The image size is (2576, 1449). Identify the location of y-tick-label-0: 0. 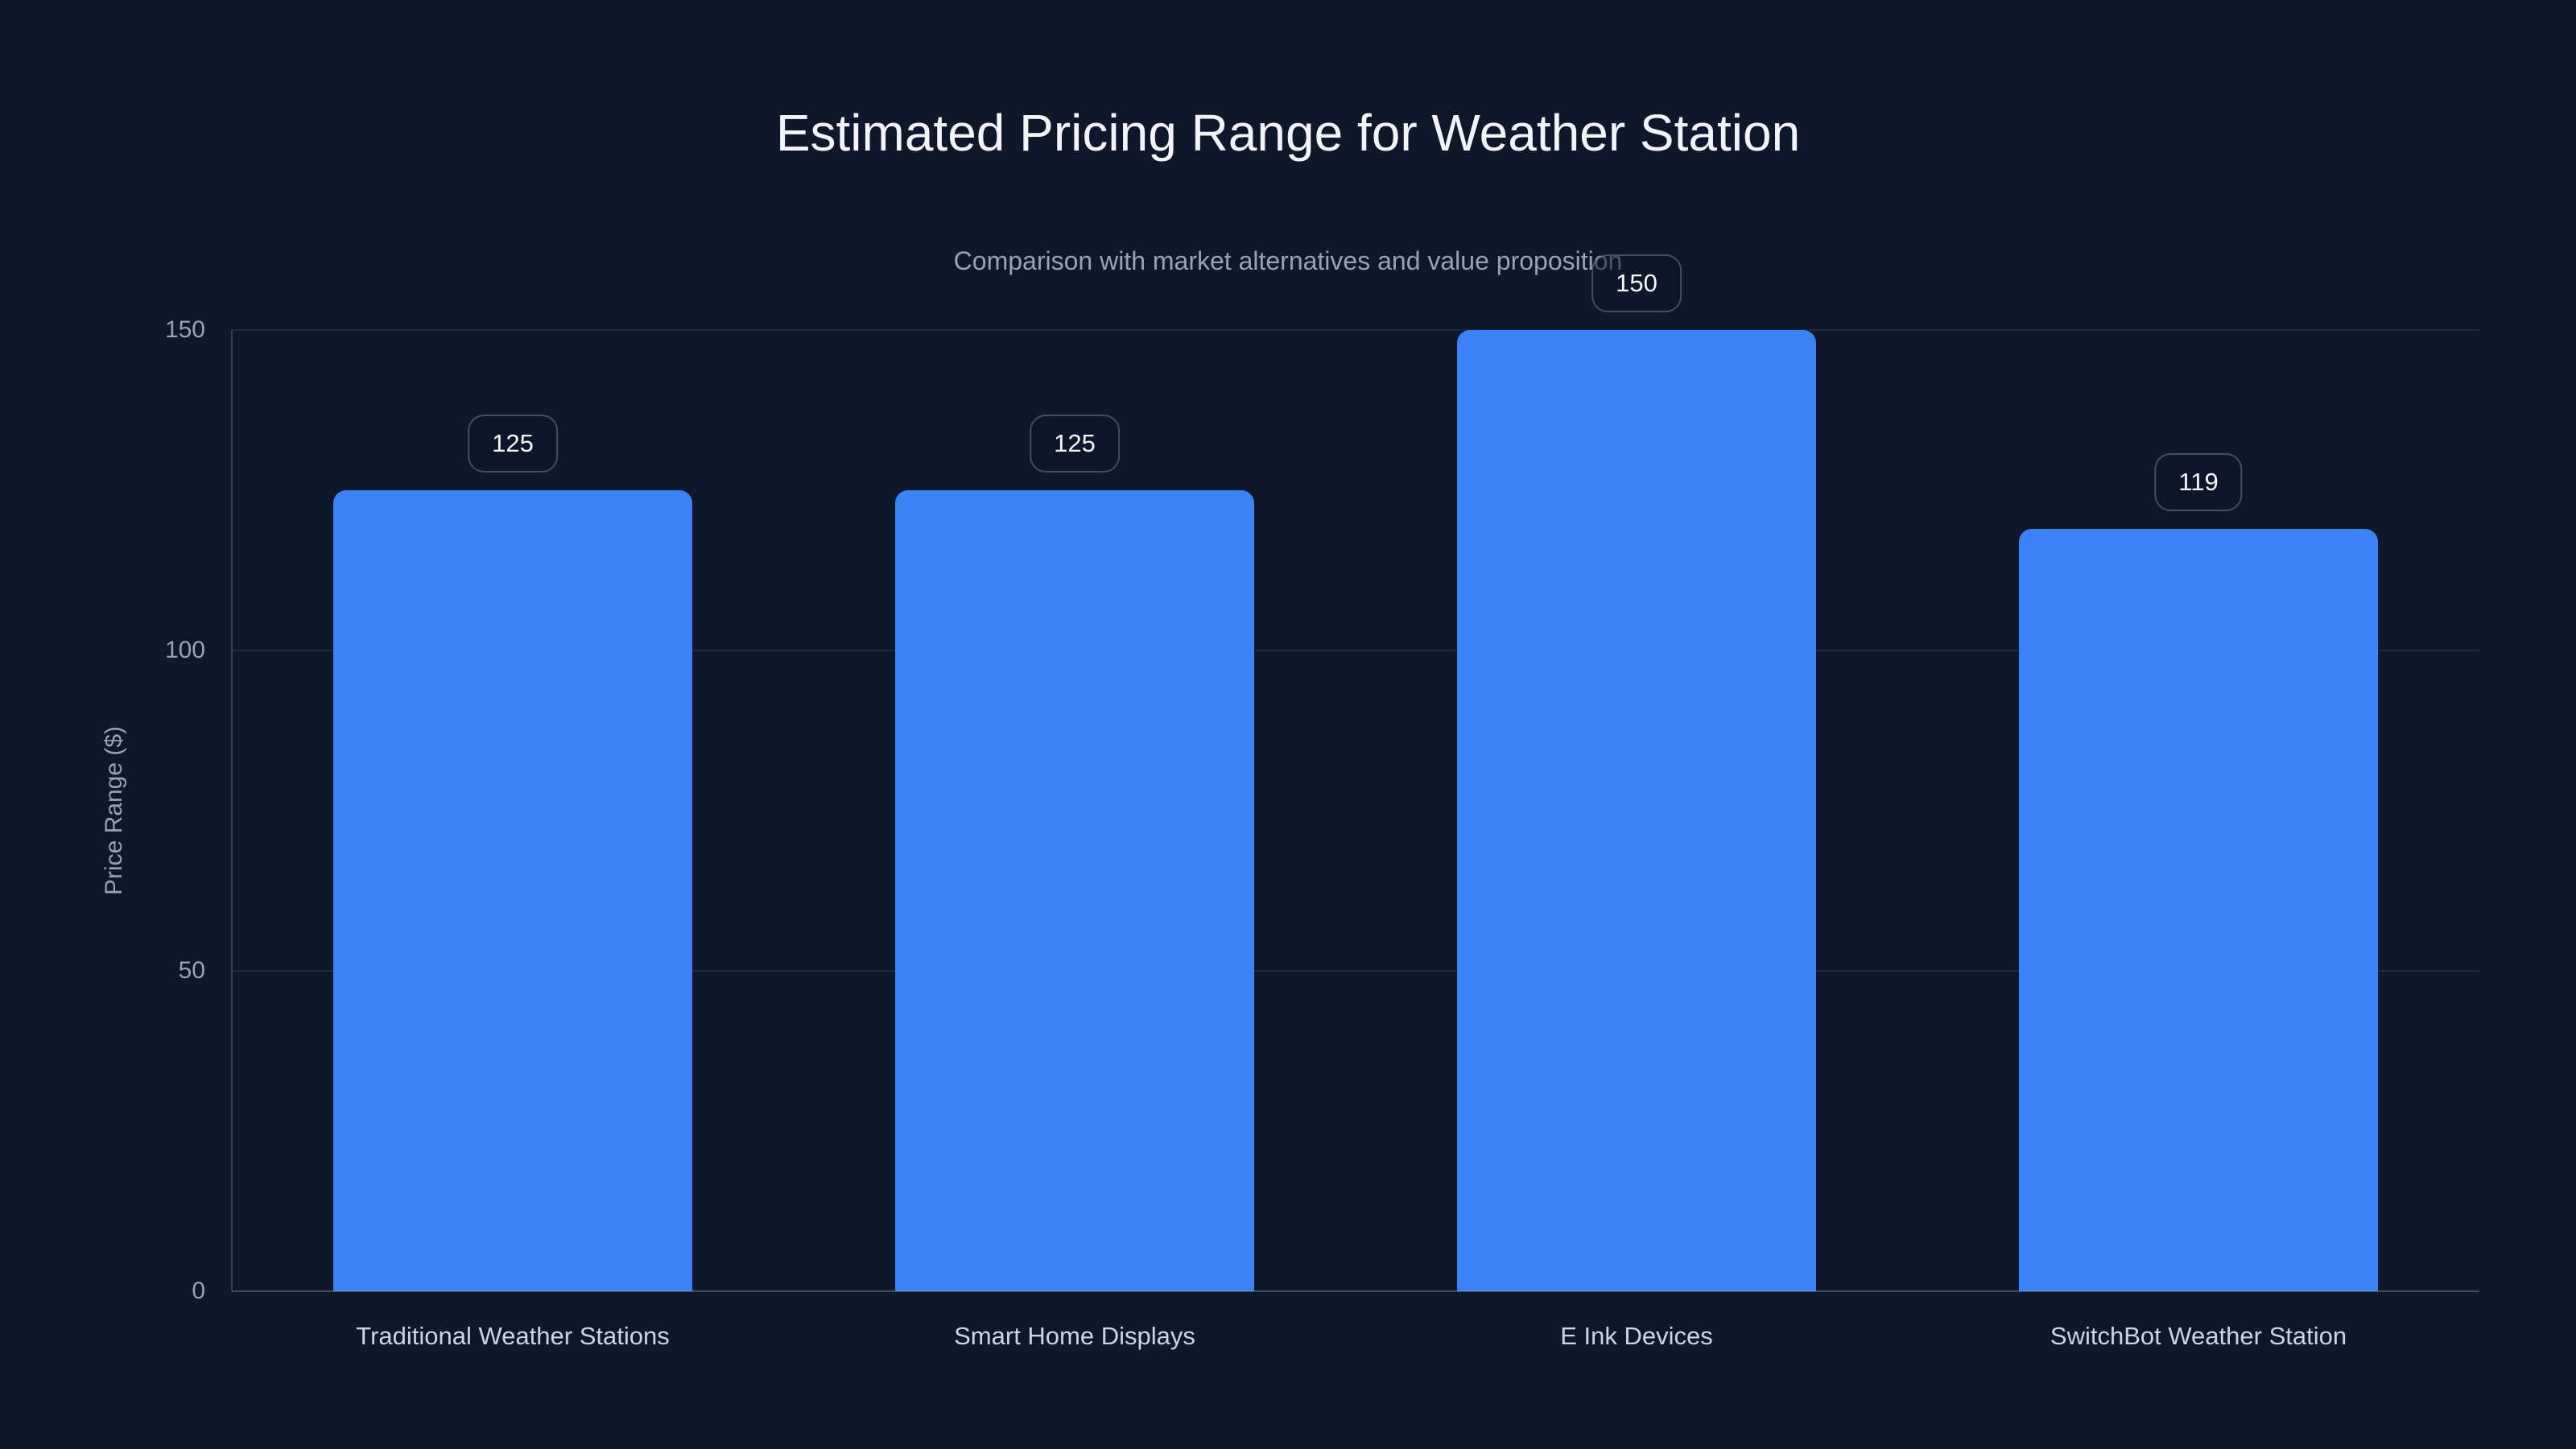
(198, 1291).